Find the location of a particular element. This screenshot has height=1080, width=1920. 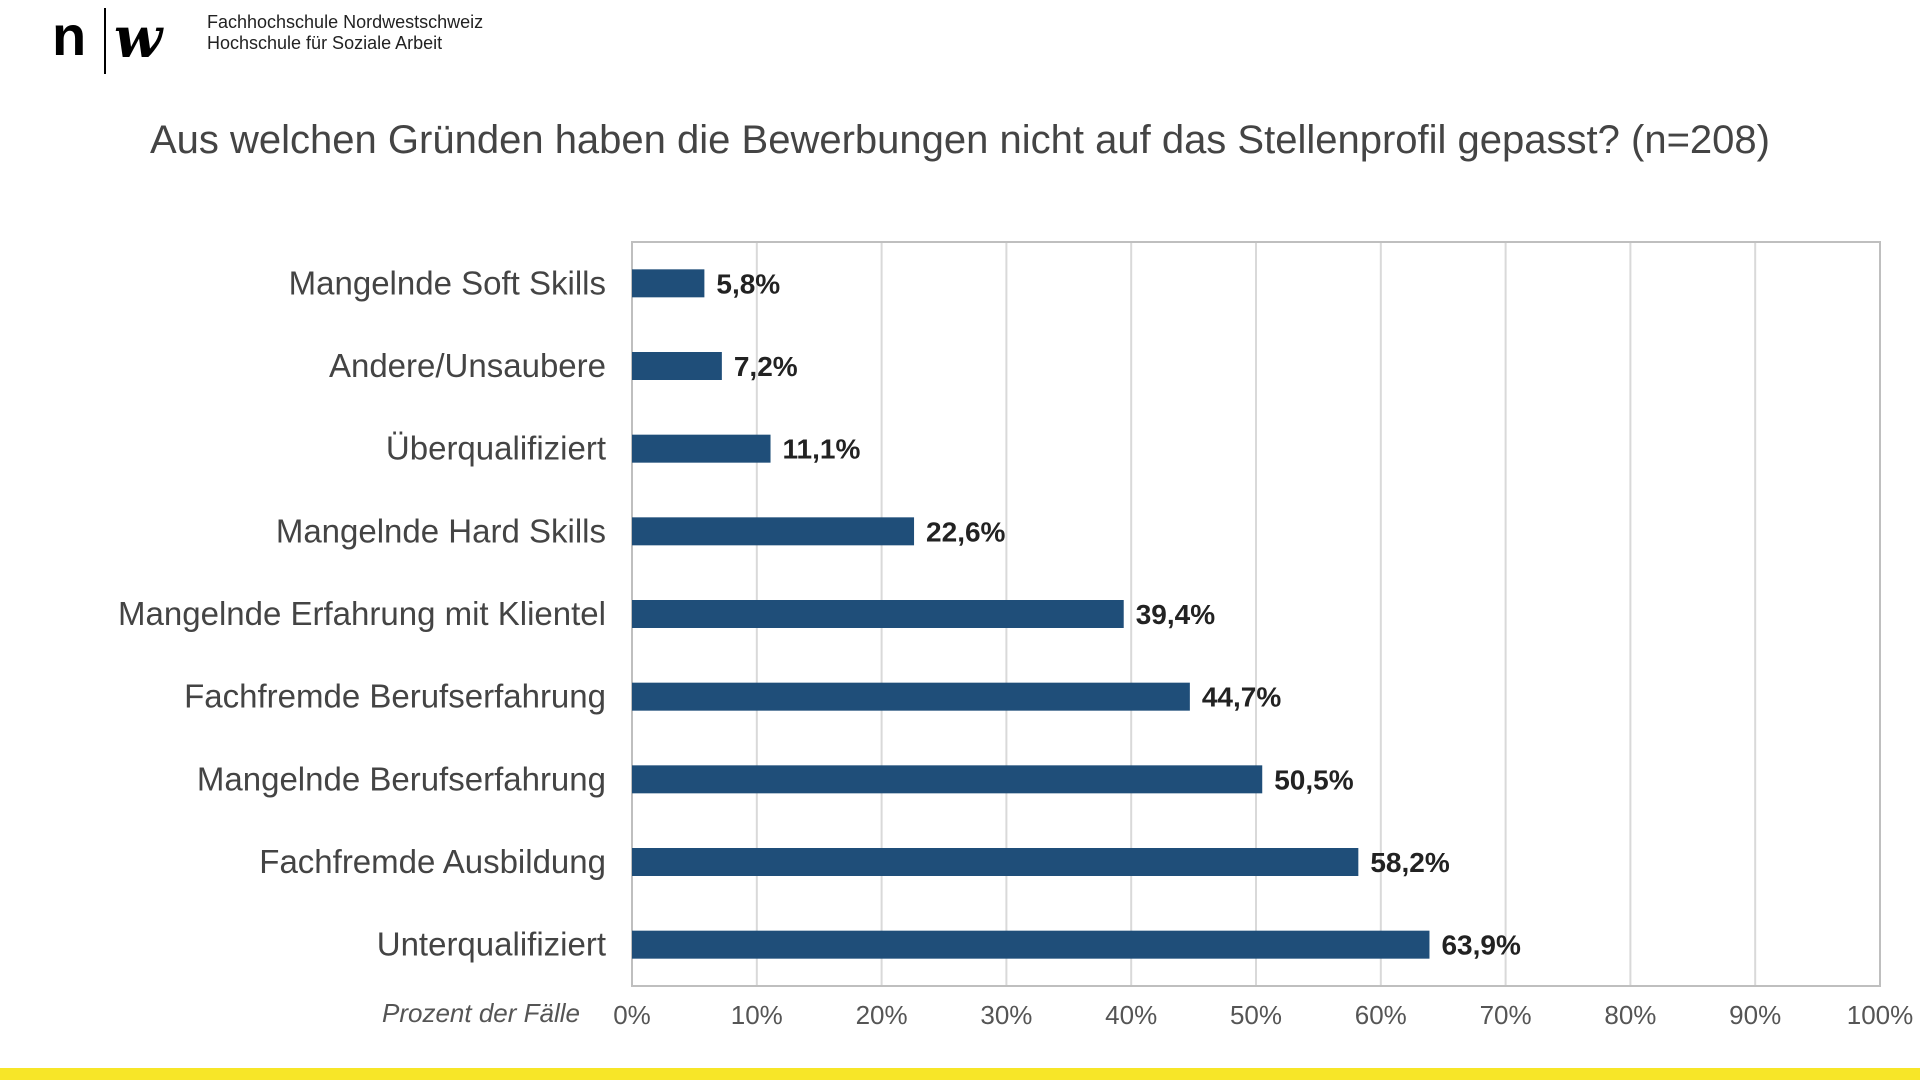

logo-divider is located at coordinates (105, 41).